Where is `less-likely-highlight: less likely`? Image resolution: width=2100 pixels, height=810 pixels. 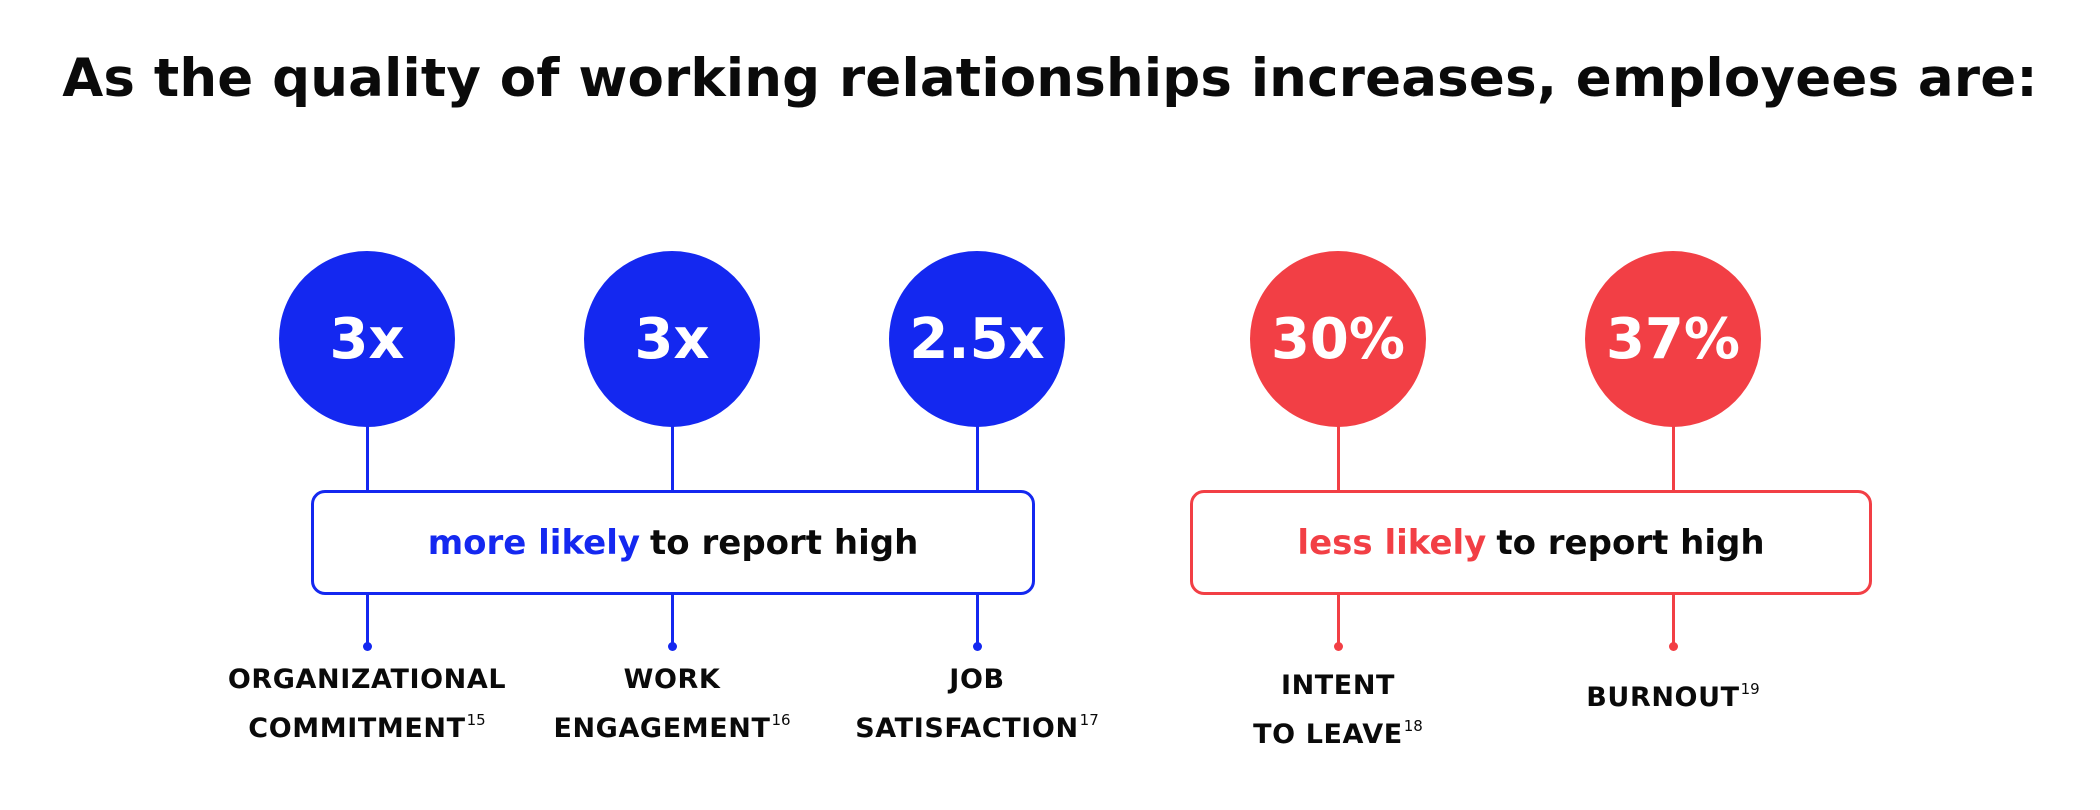
less-likely-highlight: less likely is located at coordinates (1392, 542).